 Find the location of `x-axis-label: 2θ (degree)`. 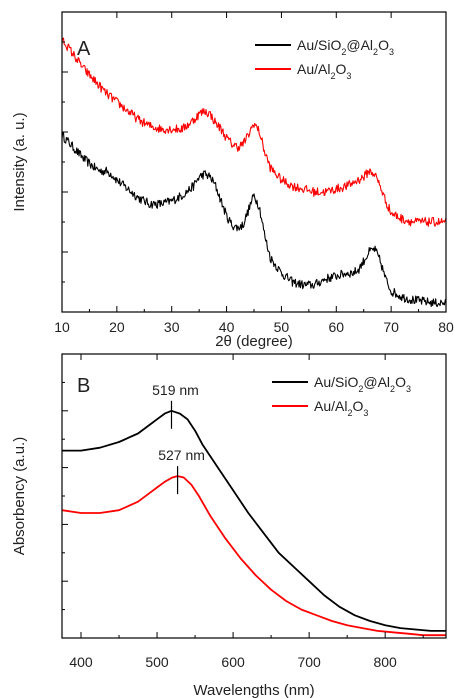

x-axis-label: 2θ (degree) is located at coordinates (254, 341).